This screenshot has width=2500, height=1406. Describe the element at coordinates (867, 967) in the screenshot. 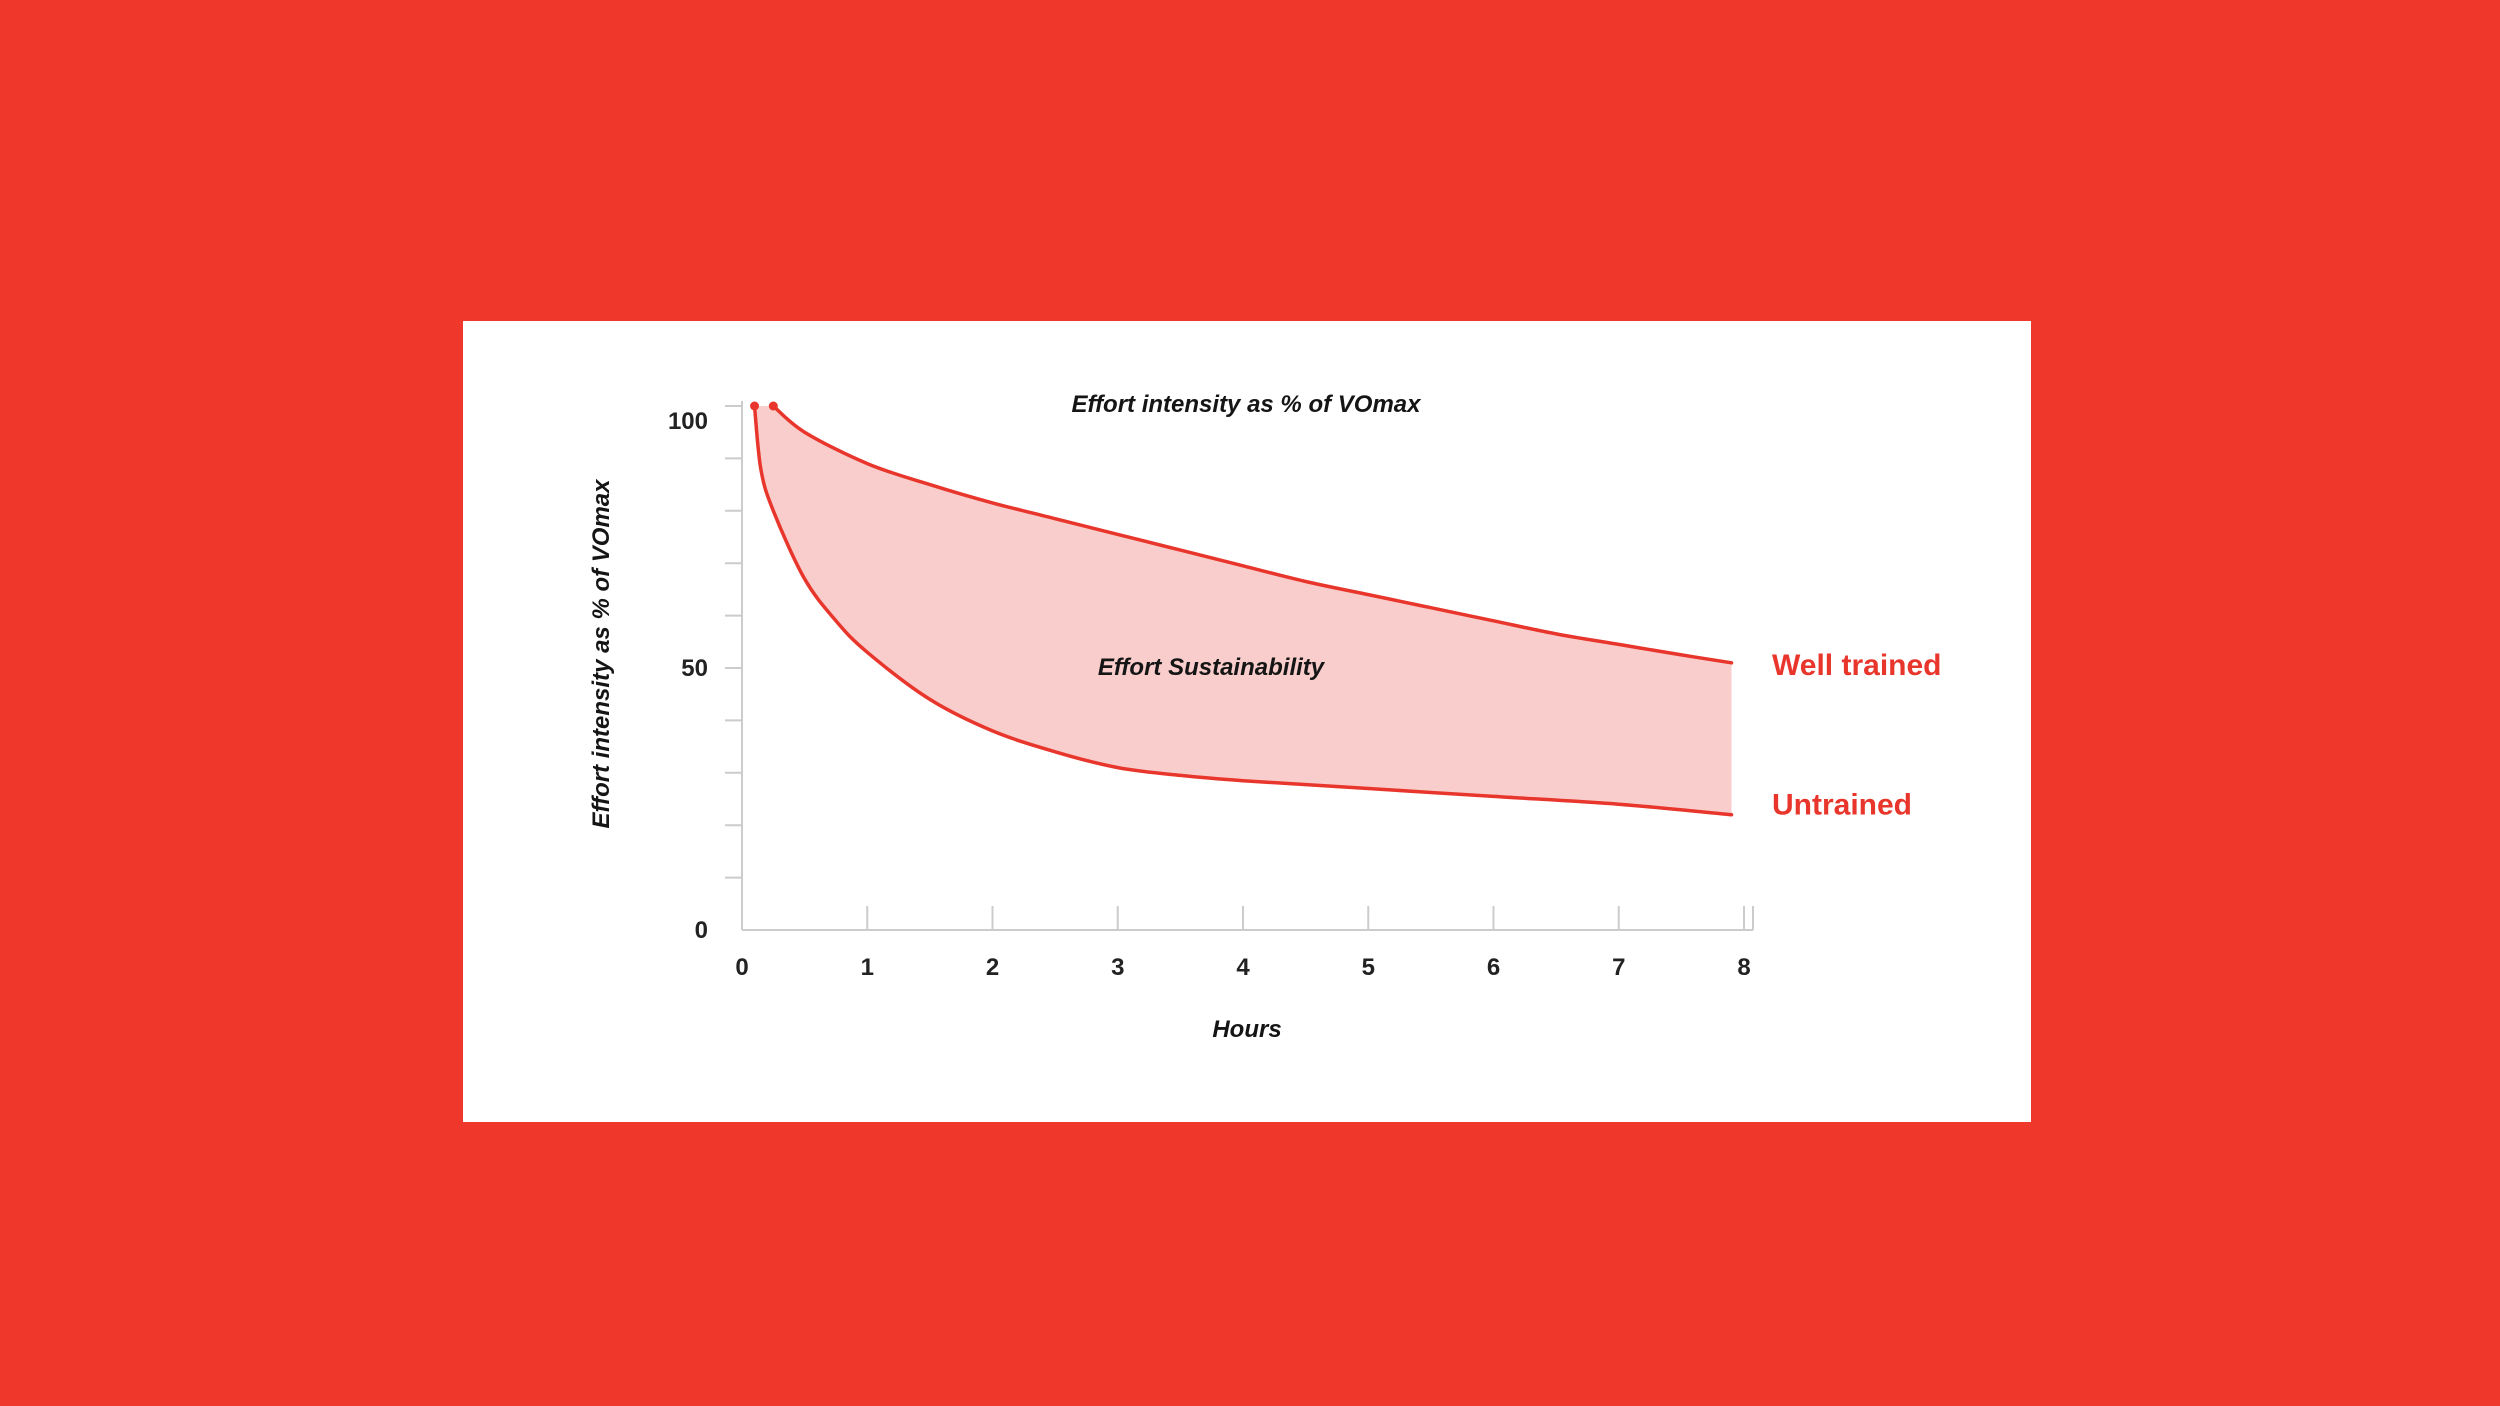

I see `x-tick-label: 1` at that location.